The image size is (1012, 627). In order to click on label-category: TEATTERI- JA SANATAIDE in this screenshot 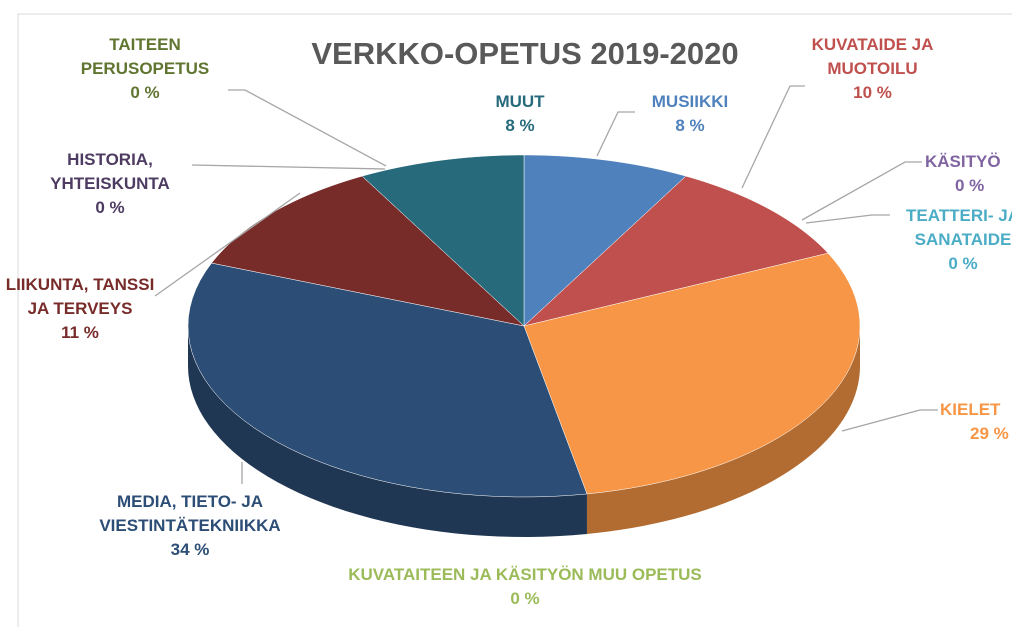, I will do `click(959, 227)`.